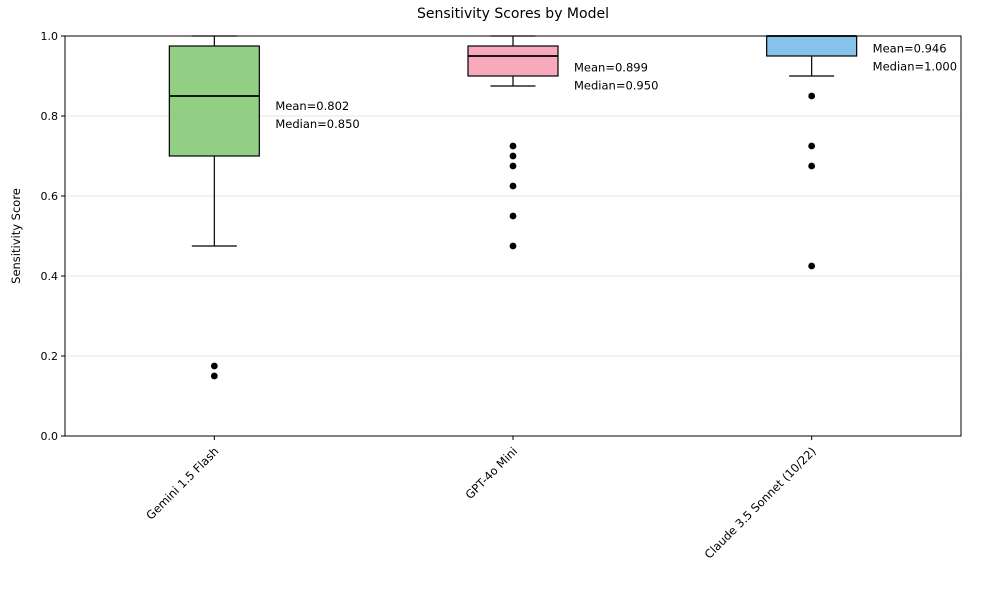 This screenshot has width=1000, height=600. What do you see at coordinates (317, 124) in the screenshot?
I see `annotation-median-gemini-1-5-flash: Median=0.850` at bounding box center [317, 124].